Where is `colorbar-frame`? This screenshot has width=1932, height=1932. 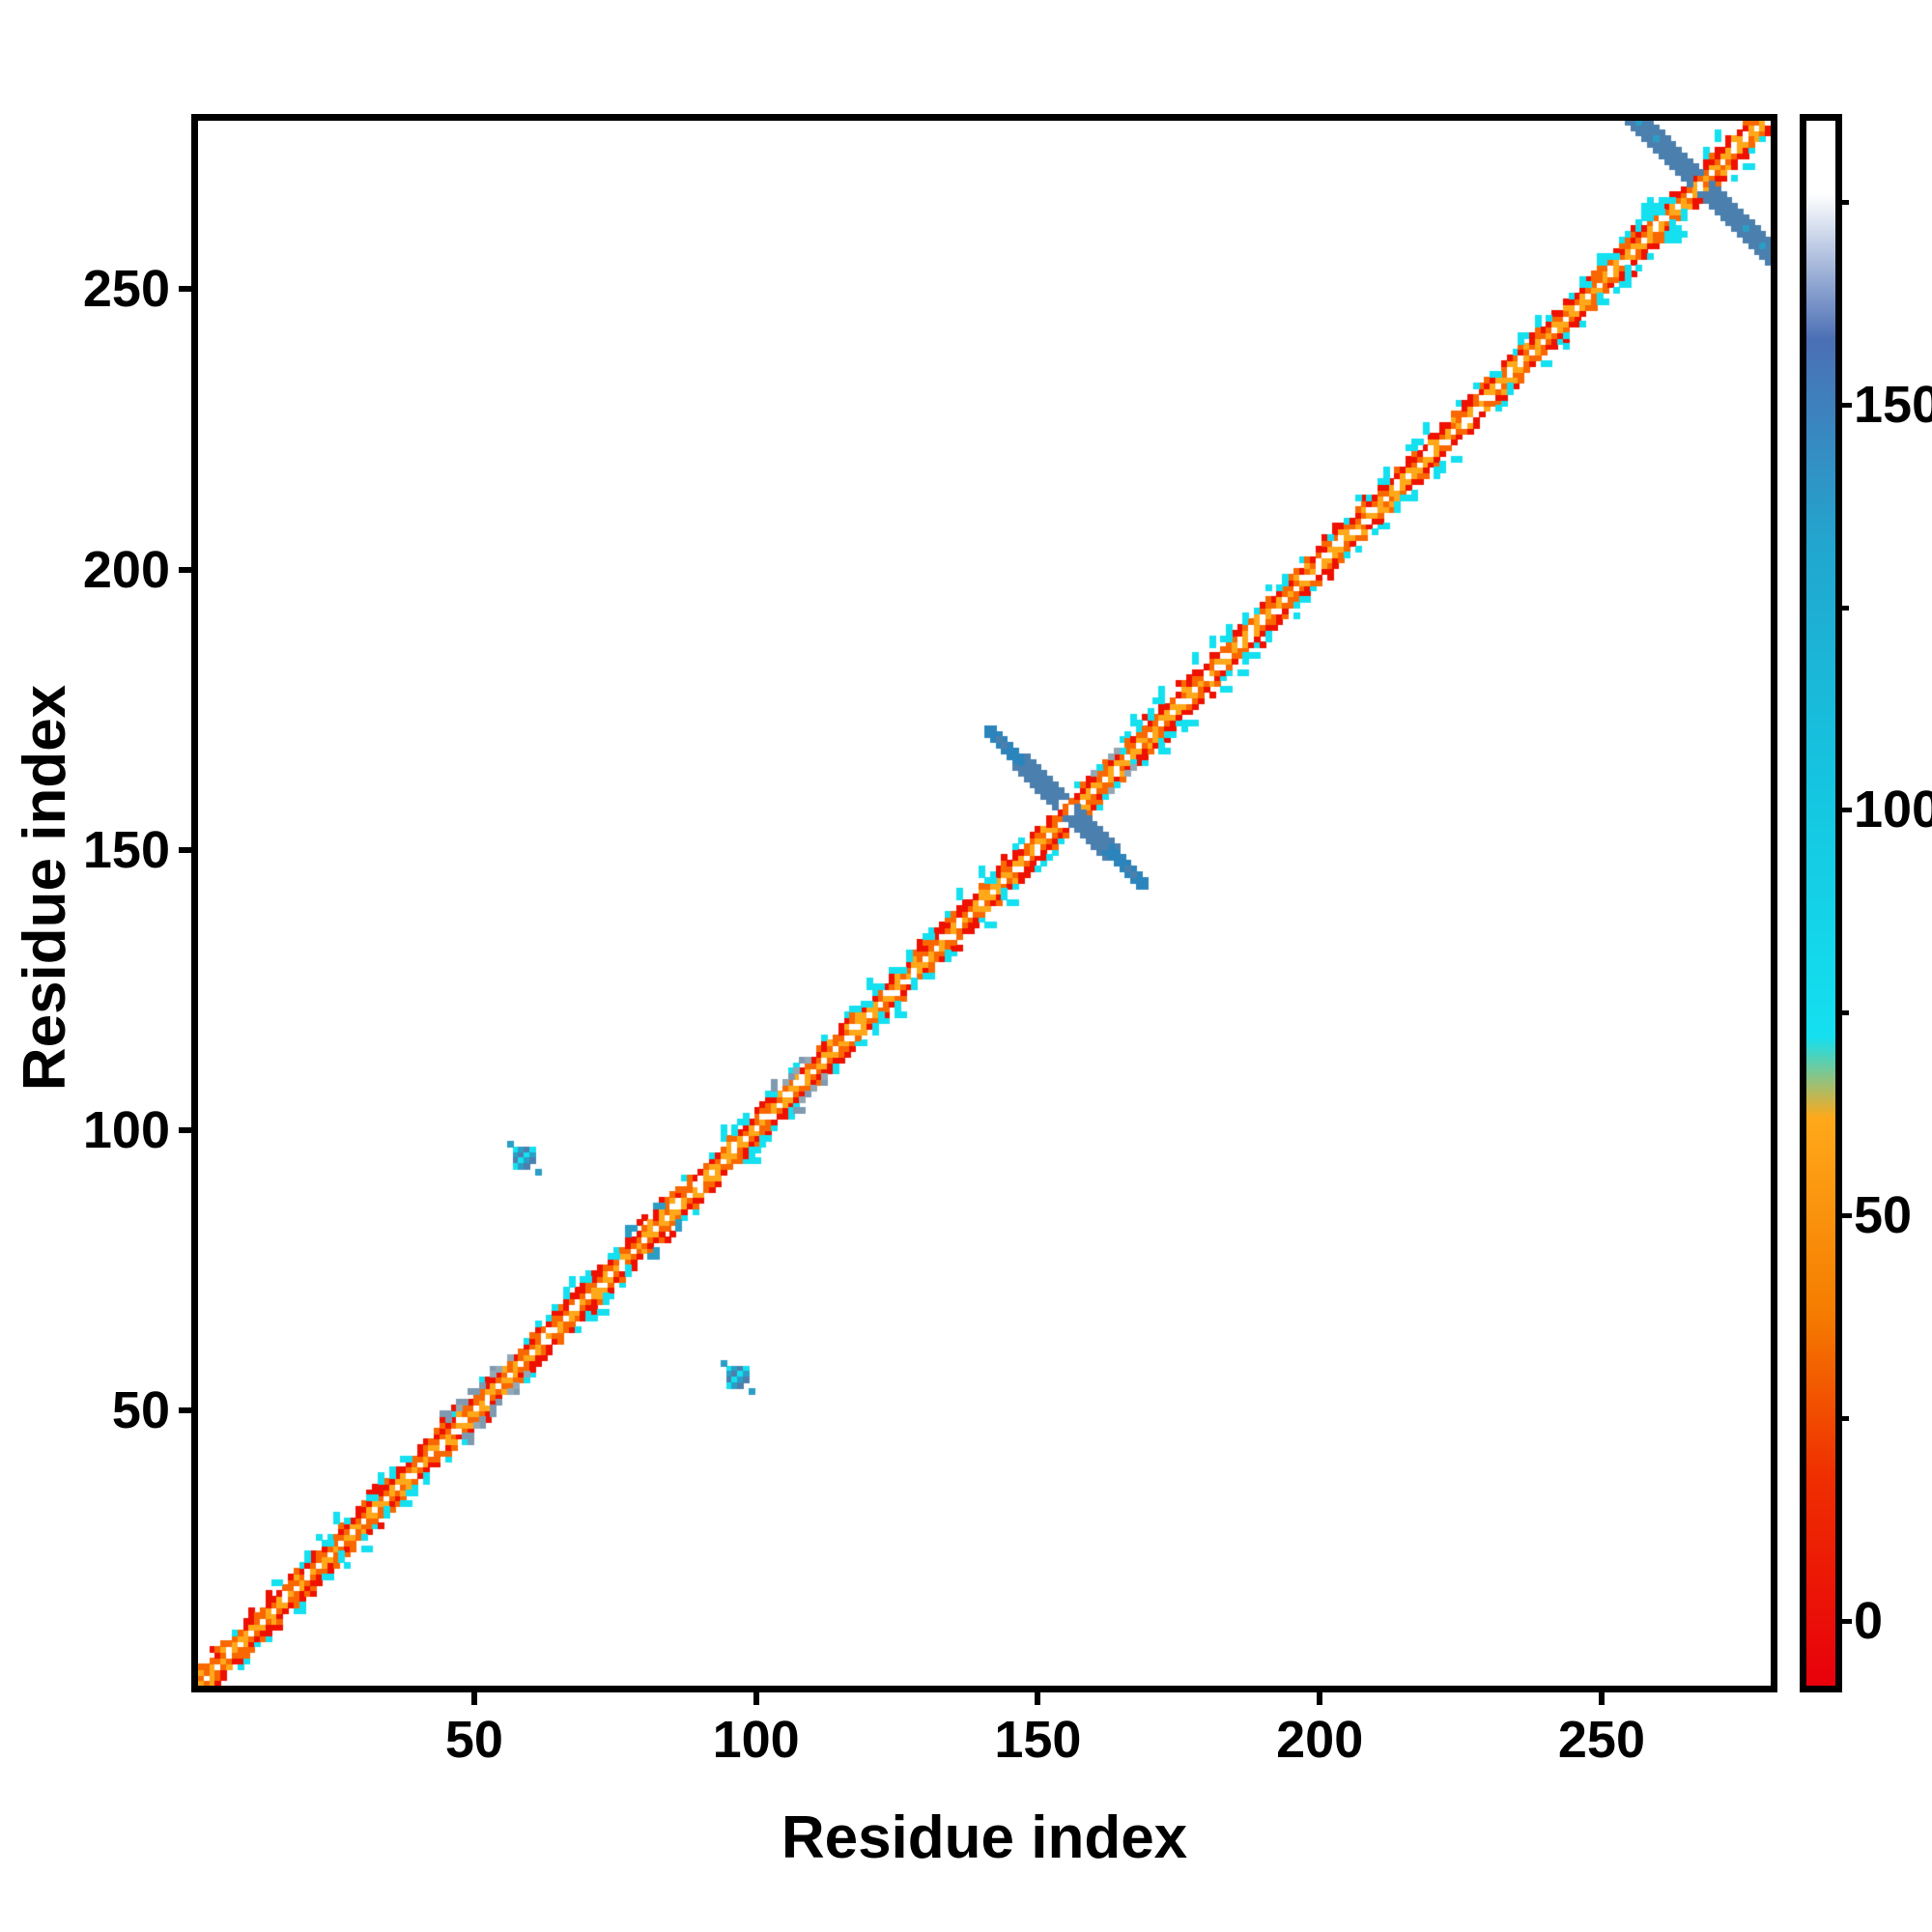 colorbar-frame is located at coordinates (1821, 903).